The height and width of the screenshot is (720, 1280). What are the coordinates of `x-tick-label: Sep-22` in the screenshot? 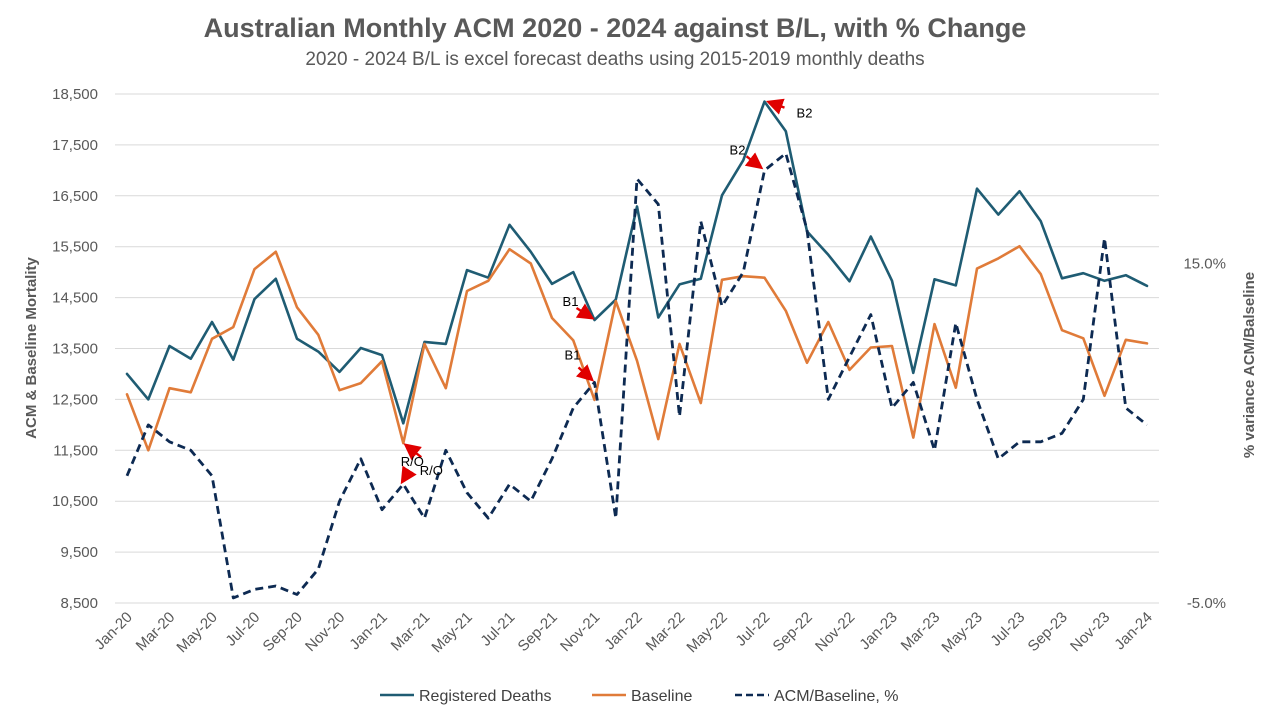 It's located at (793, 632).